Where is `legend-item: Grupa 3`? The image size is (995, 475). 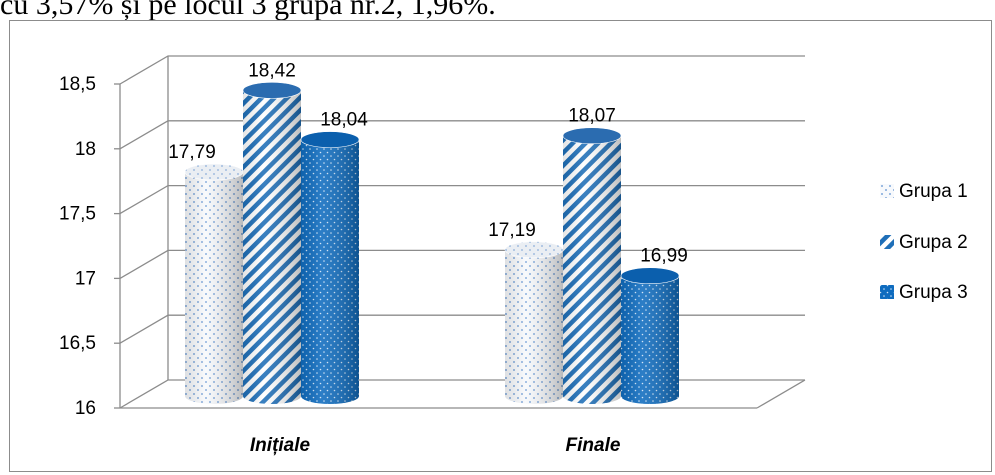 legend-item: Grupa 3 is located at coordinates (924, 292).